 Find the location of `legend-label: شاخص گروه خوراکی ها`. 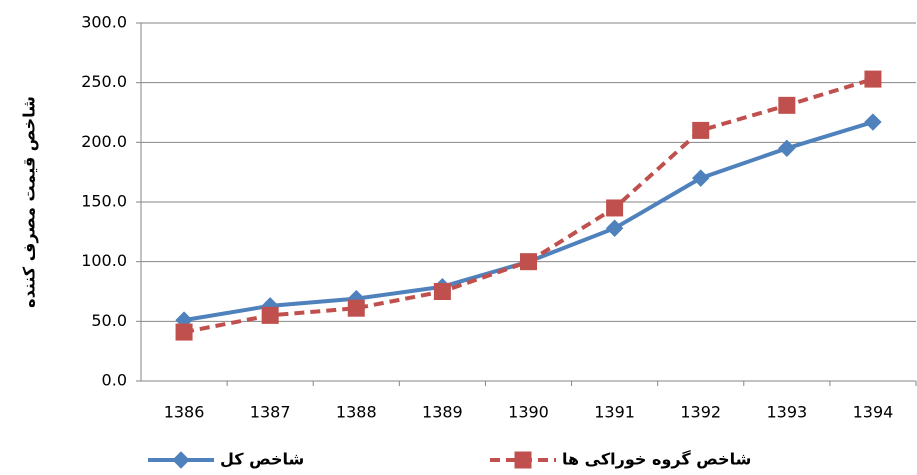

legend-label: شاخص گروه خوراکی ها is located at coordinates (656, 459).